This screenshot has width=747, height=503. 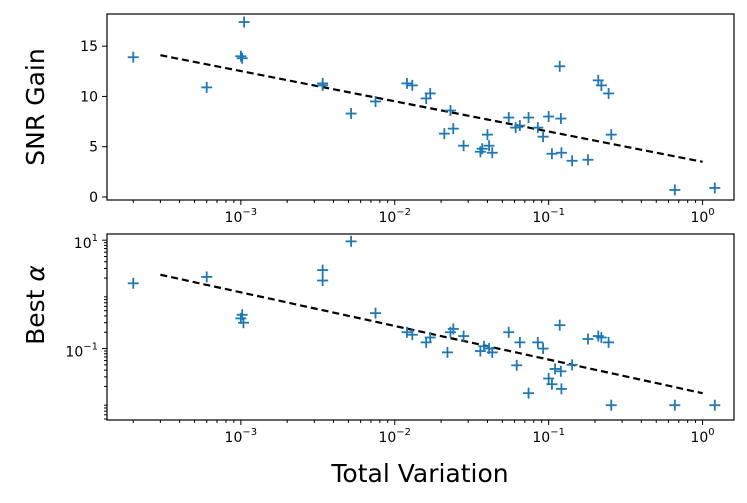 I want to click on best-alpha-y-tick-label: 10¹, so click(x=86, y=242).